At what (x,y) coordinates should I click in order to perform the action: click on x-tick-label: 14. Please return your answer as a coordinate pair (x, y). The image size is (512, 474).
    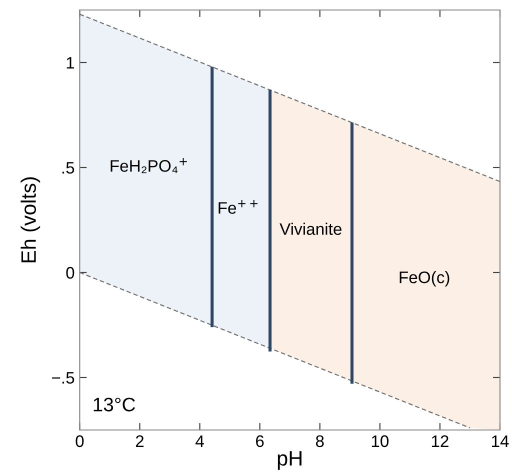
    Looking at the image, I should click on (500, 441).